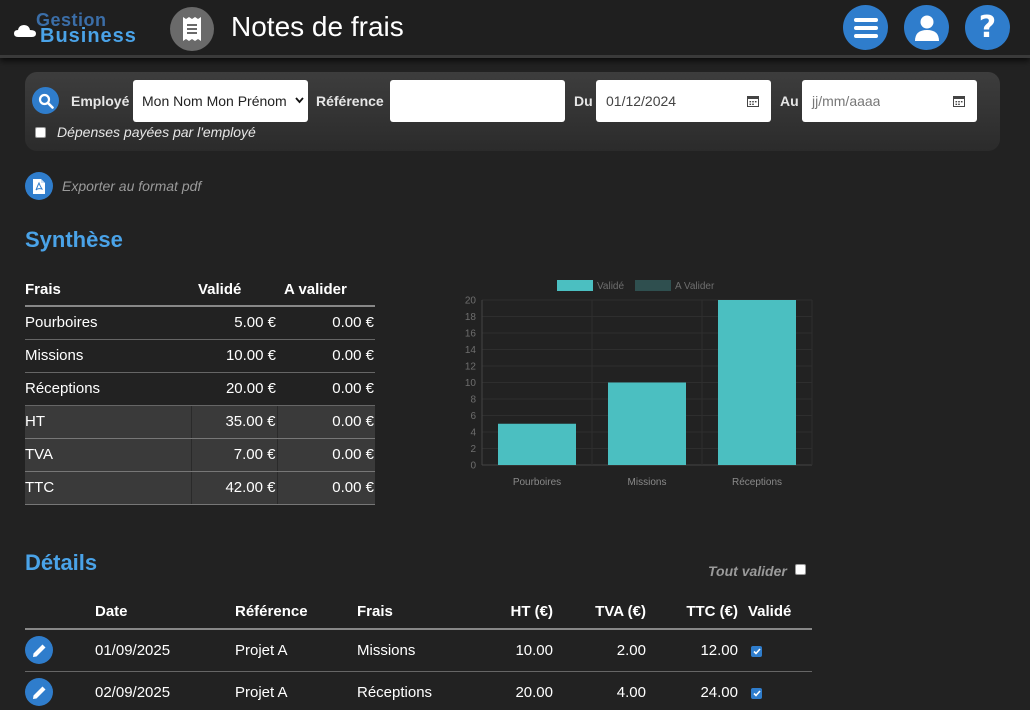 This screenshot has height=710, width=1030. Describe the element at coordinates (471, 317) in the screenshot. I see `y-tick-label: 18` at that location.